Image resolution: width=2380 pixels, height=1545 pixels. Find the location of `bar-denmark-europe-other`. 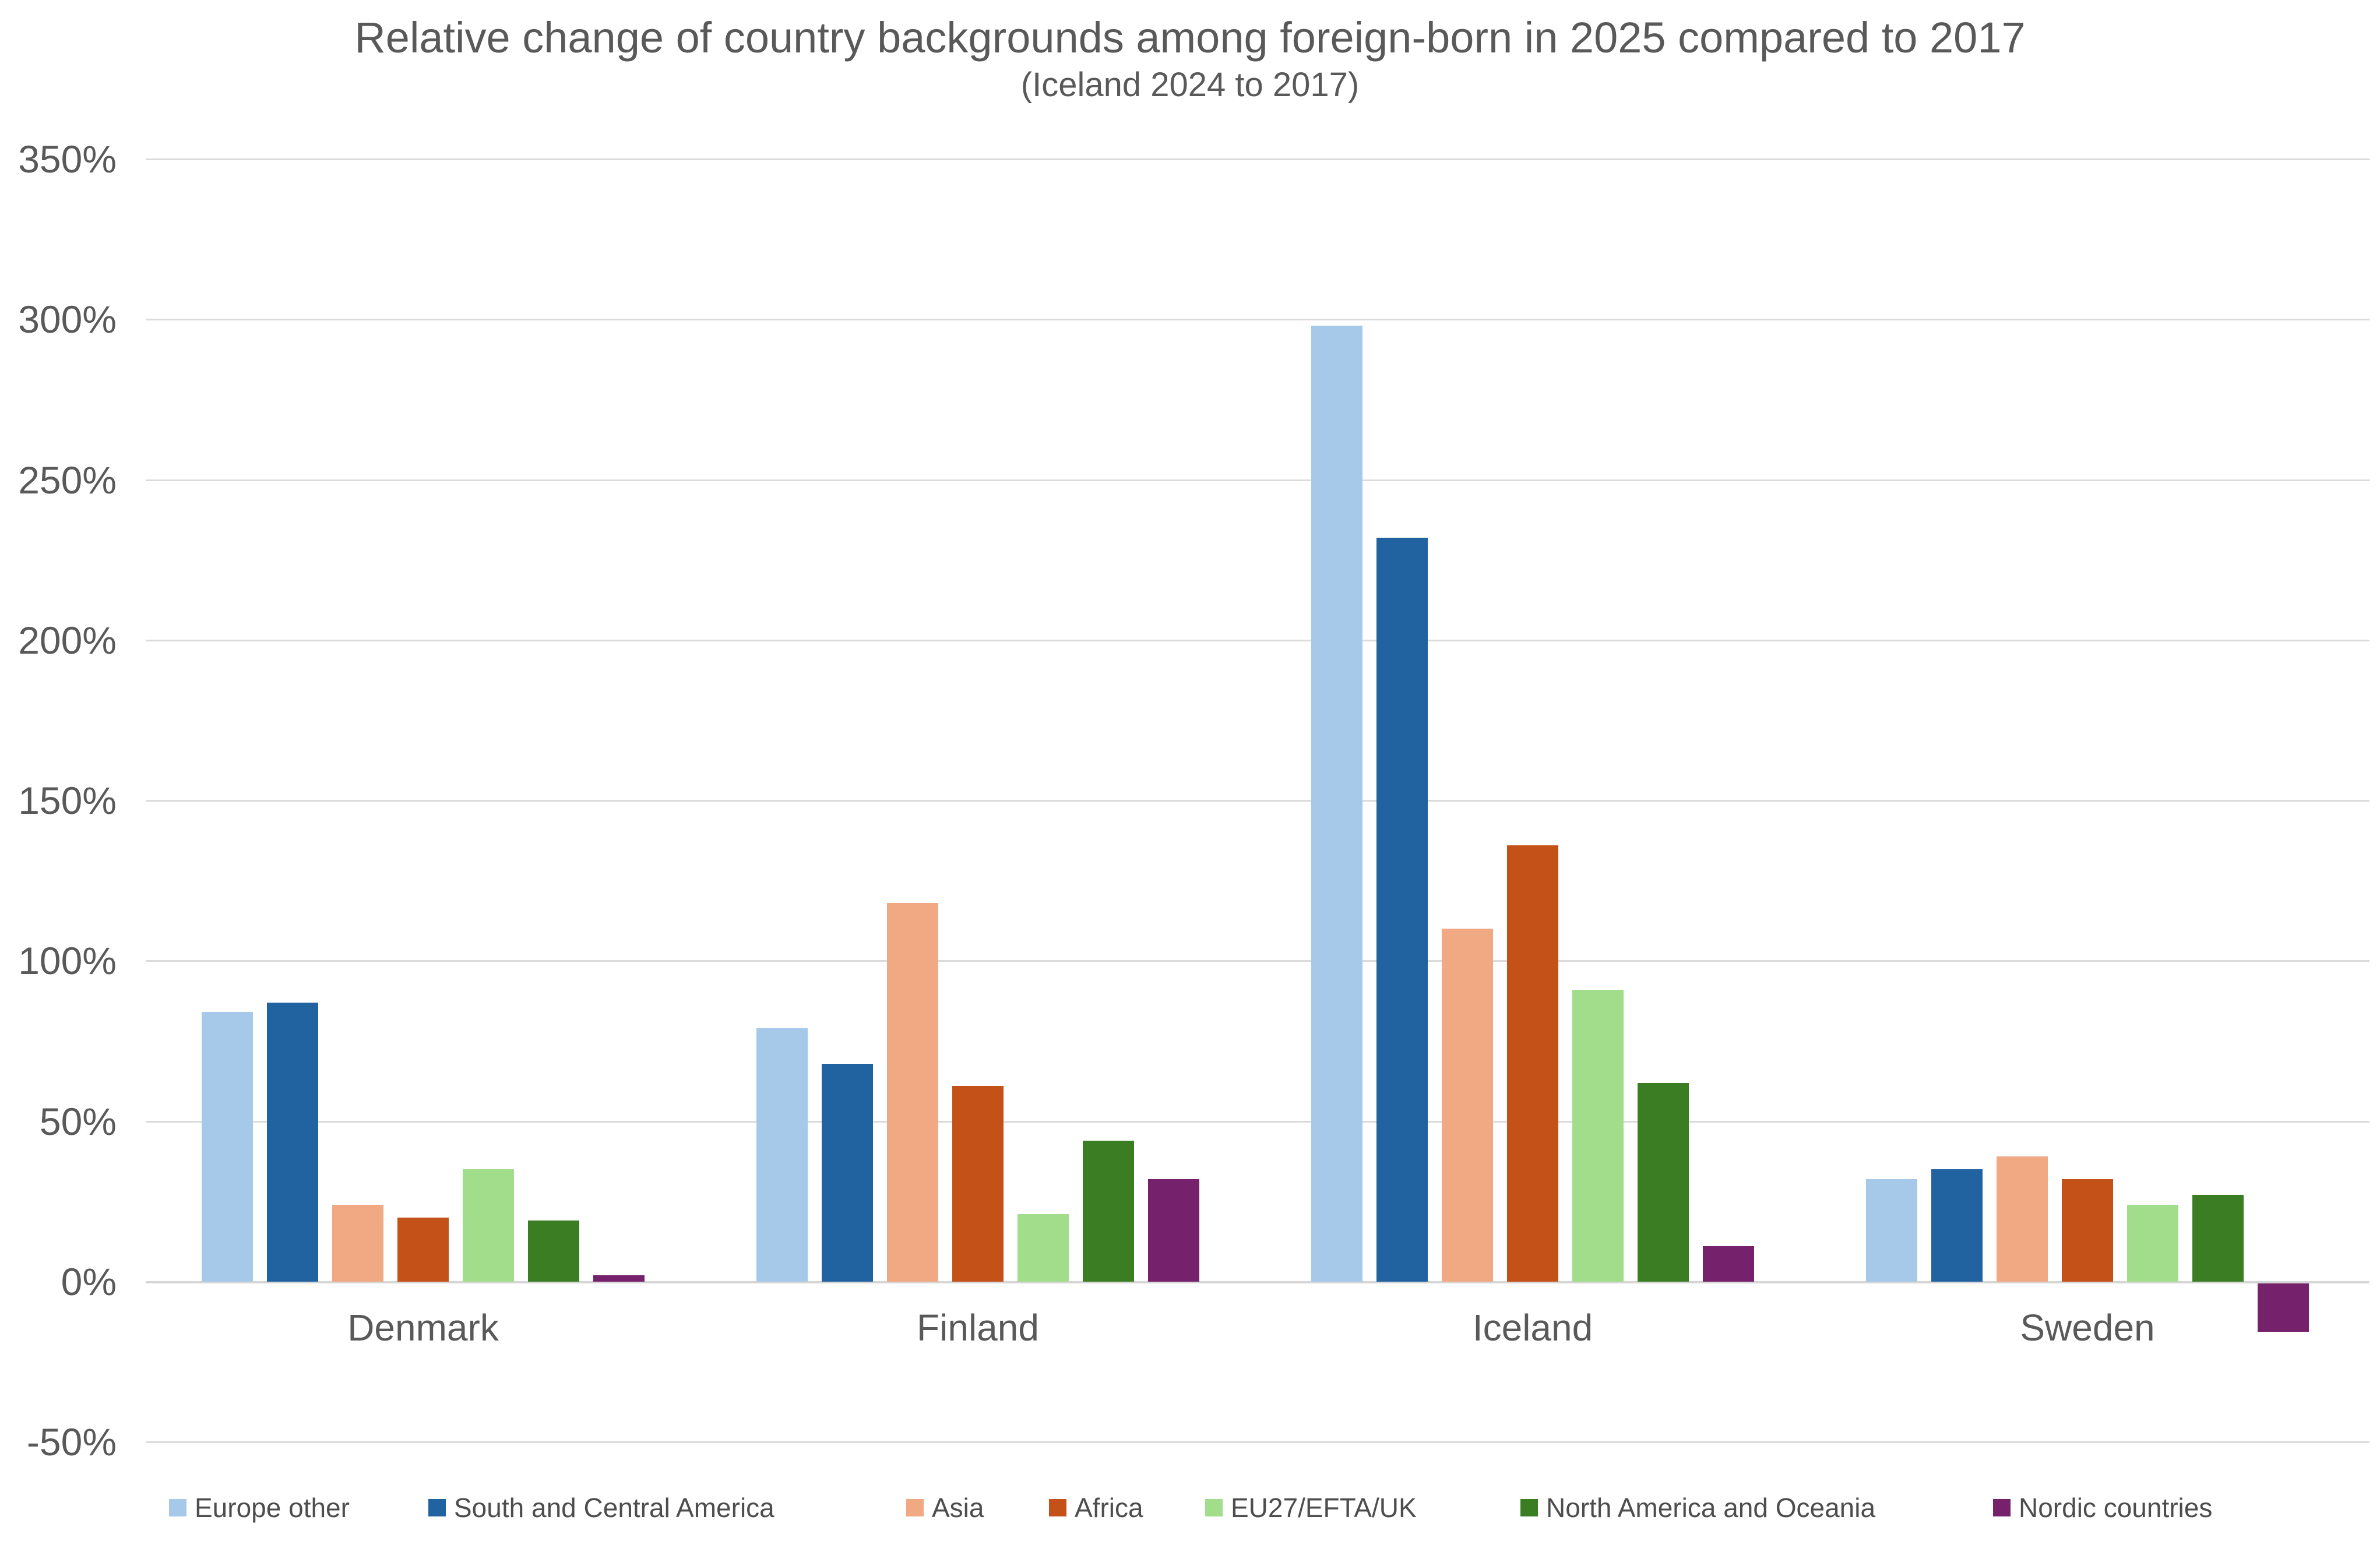

bar-denmark-europe-other is located at coordinates (227, 1147).